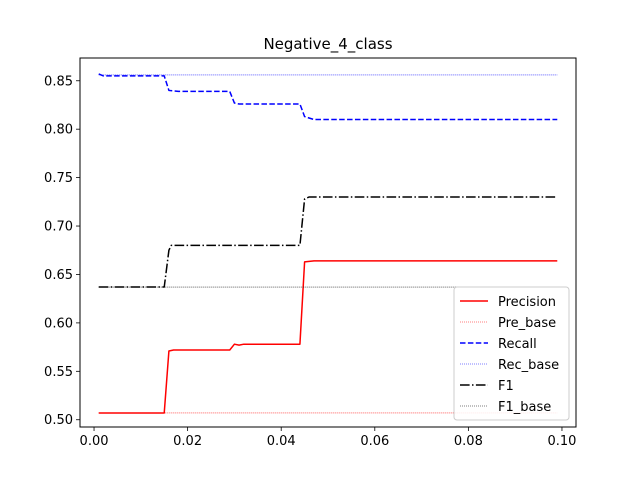 Image resolution: width=640 pixels, height=480 pixels. I want to click on x-tick-label: 0.08, so click(468, 441).